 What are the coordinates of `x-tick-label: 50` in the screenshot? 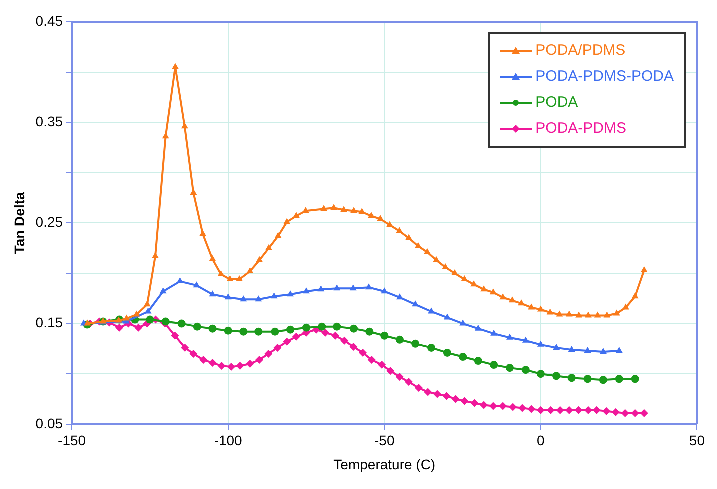 It's located at (697, 440).